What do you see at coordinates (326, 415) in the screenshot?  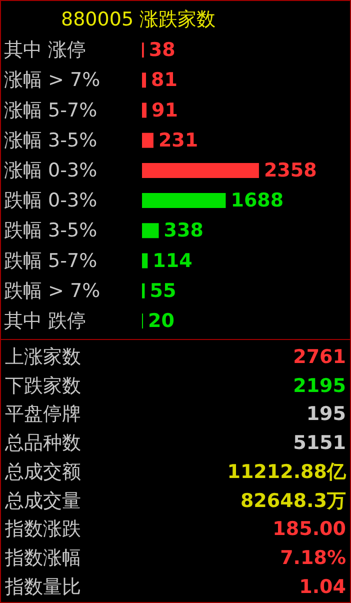 I see `text: 195` at bounding box center [326, 415].